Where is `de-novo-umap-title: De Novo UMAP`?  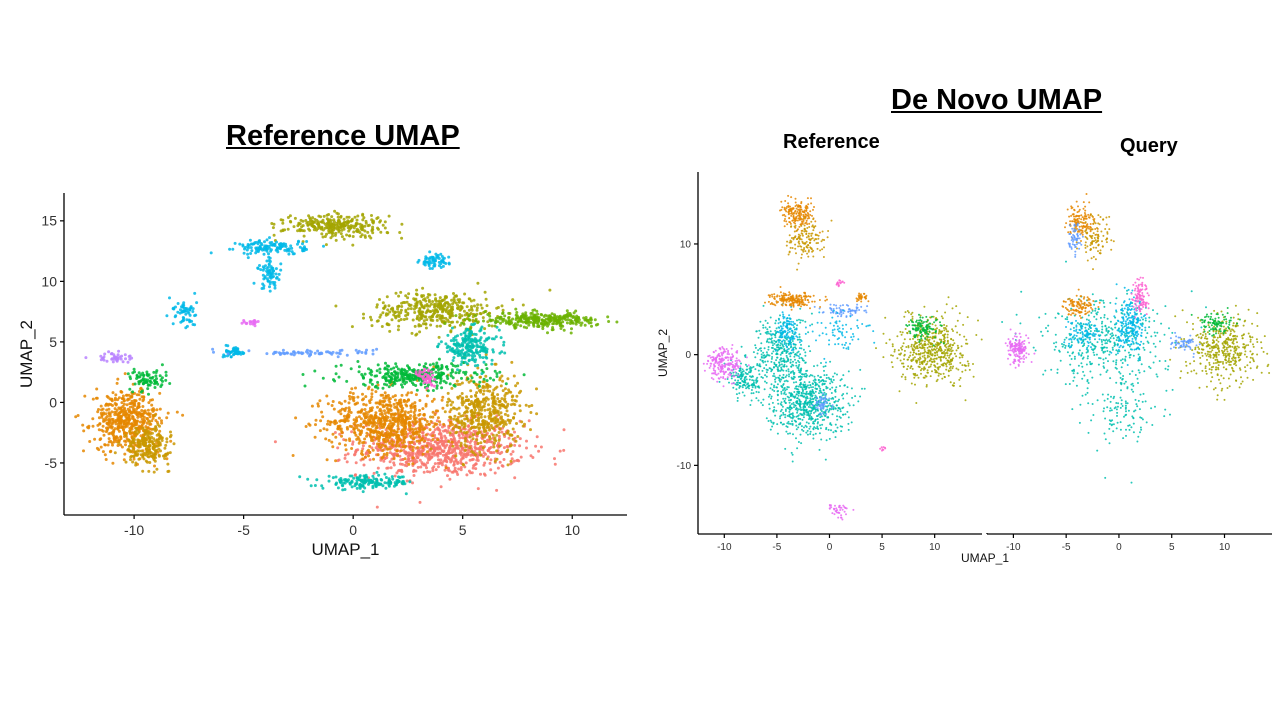
de-novo-umap-title: De Novo UMAP is located at coordinates (997, 100).